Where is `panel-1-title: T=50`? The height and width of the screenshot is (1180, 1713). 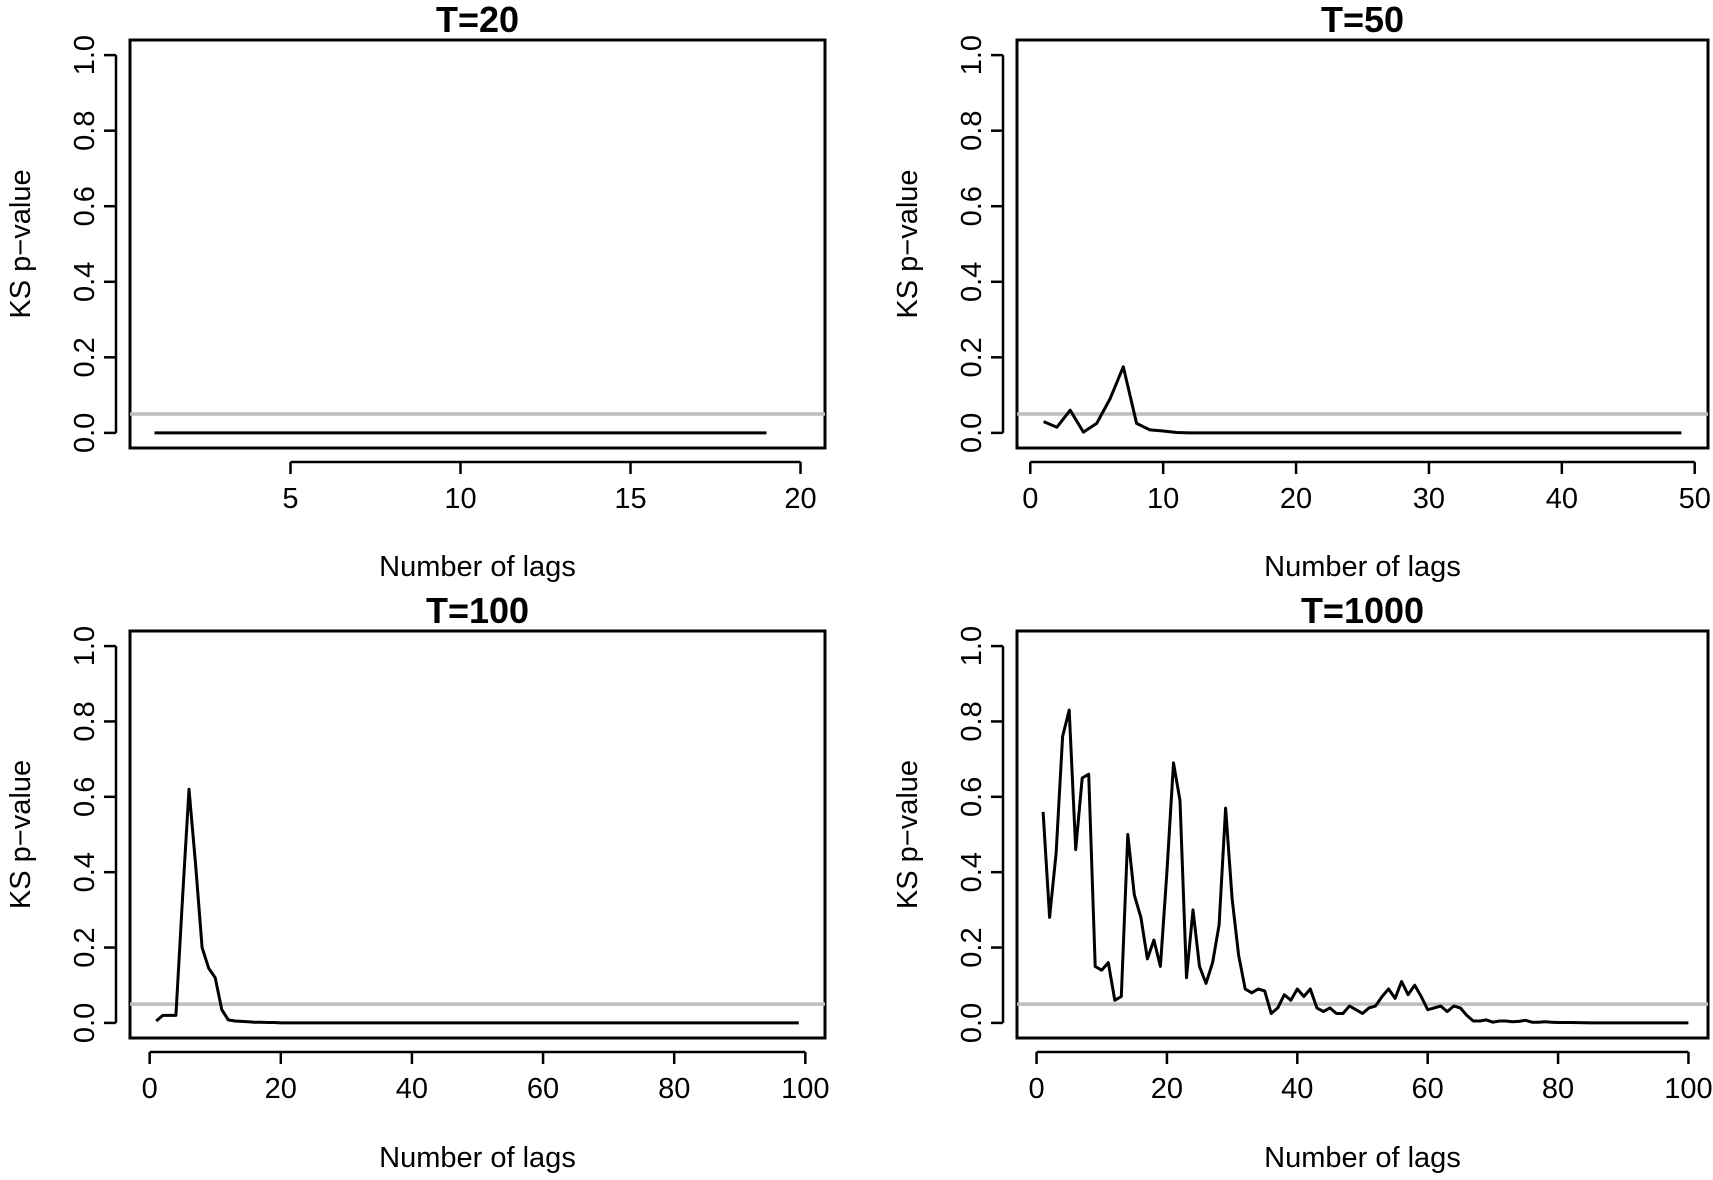
panel-1-title: T=50 is located at coordinates (1362, 20).